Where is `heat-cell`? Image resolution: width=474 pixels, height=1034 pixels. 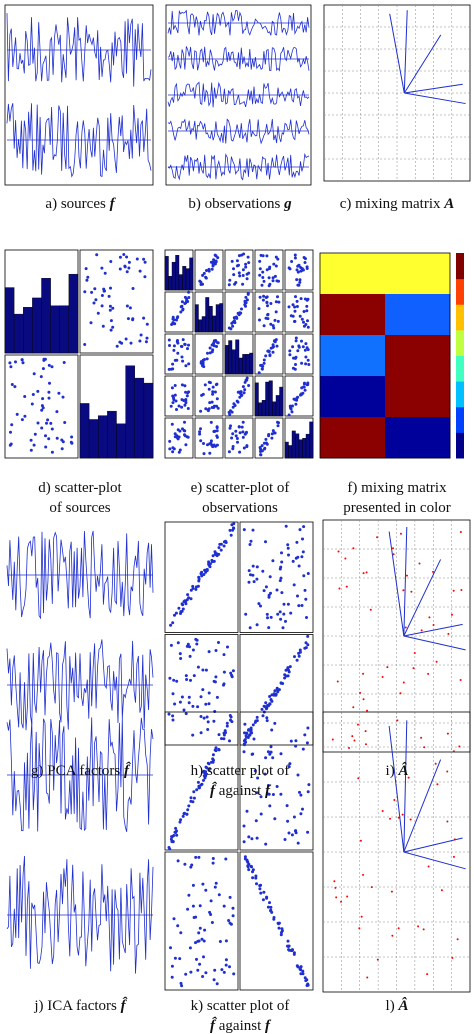
heat-cell is located at coordinates (418, 274).